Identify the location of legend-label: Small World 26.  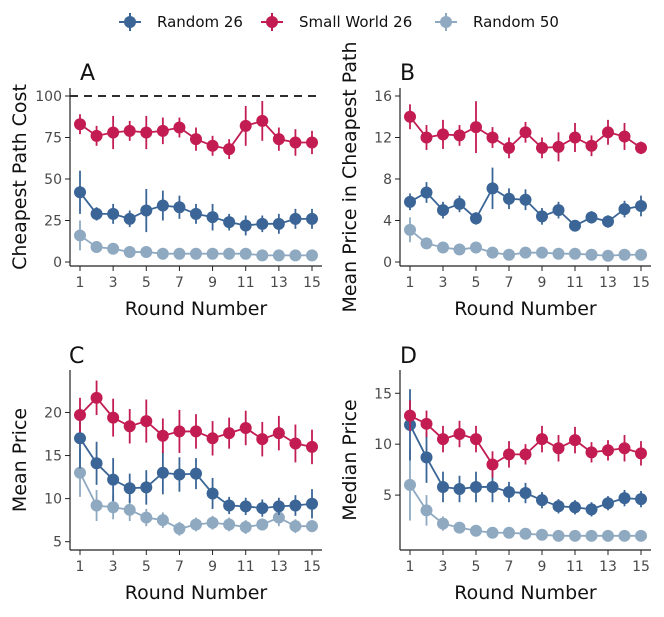
(355, 22).